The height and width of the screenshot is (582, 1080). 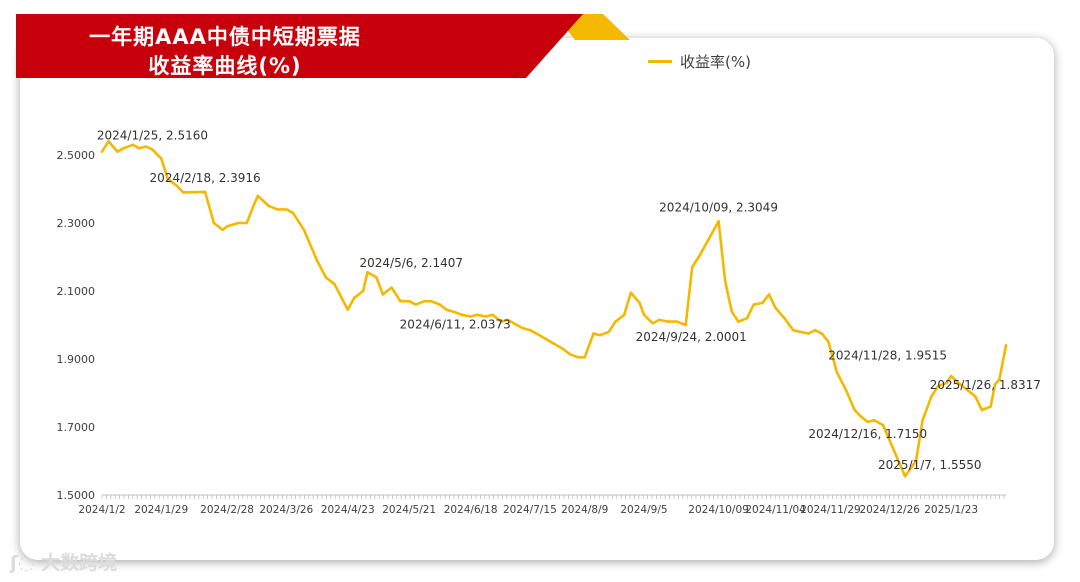 What do you see at coordinates (299, 46) in the screenshot?
I see `banner-red-shape` at bounding box center [299, 46].